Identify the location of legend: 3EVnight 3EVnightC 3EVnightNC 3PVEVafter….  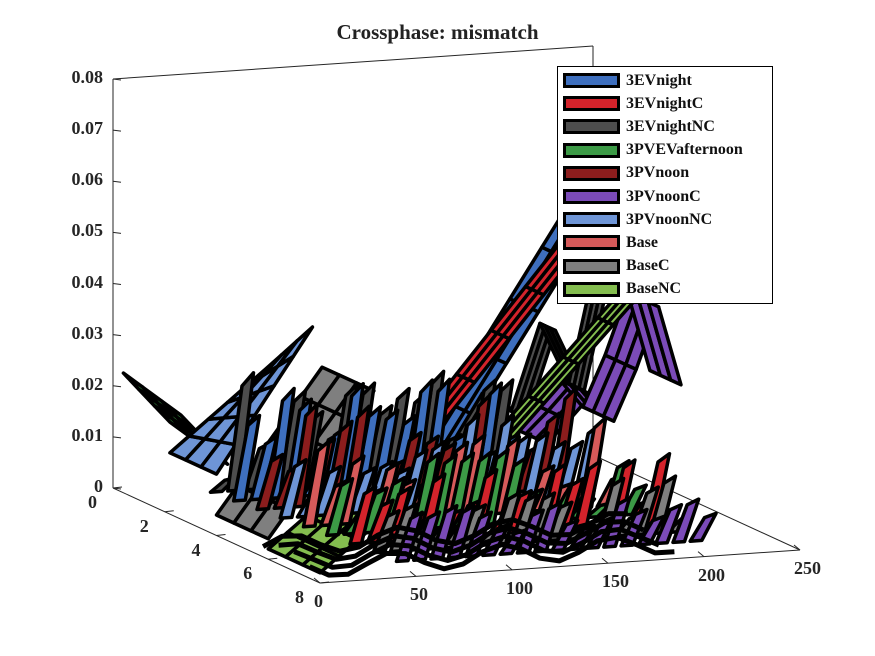
(665, 185).